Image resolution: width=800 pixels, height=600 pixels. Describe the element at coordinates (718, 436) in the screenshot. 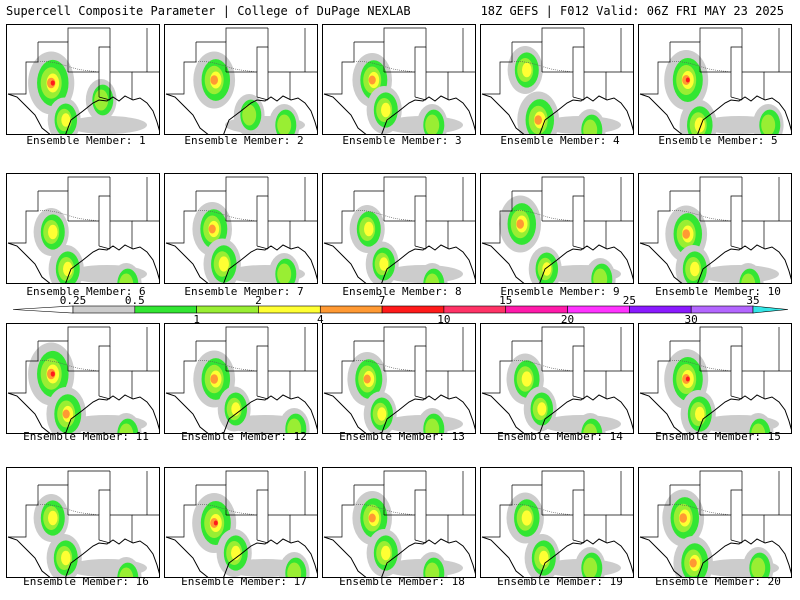

I see `member-label: Ensemble Member: 15` at that location.